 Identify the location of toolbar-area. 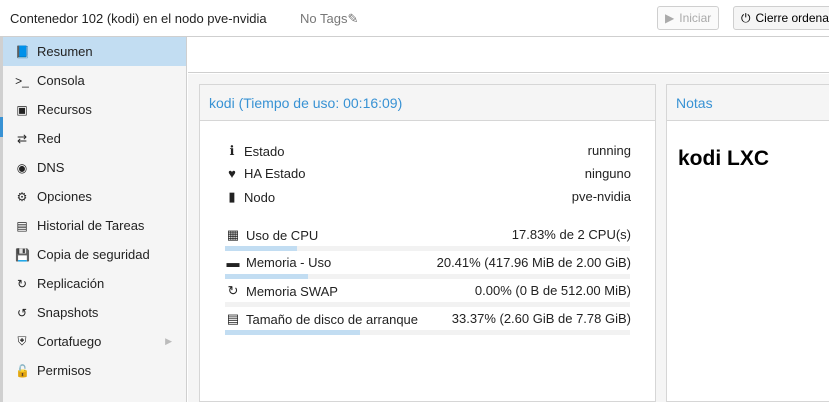
(508, 55).